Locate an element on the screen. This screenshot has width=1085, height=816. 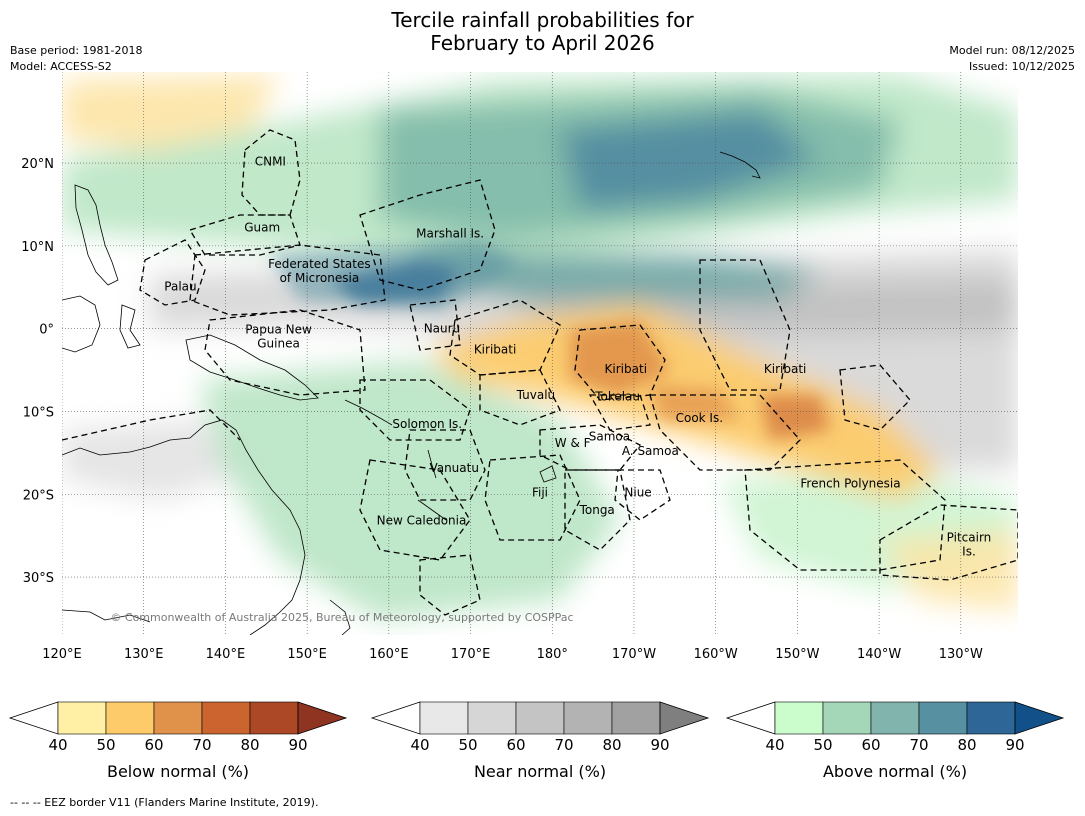
eez-png is located at coordinates (285, 352).